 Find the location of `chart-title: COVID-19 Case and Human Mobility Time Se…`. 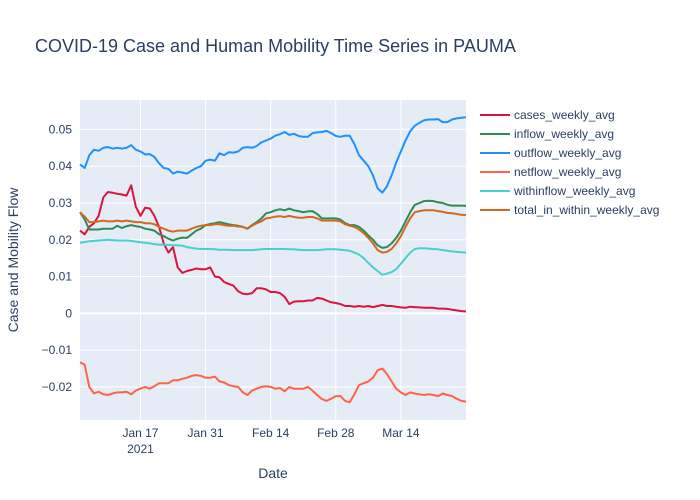

chart-title: COVID-19 Case and Human Mobility Time Se… is located at coordinates (275, 46).